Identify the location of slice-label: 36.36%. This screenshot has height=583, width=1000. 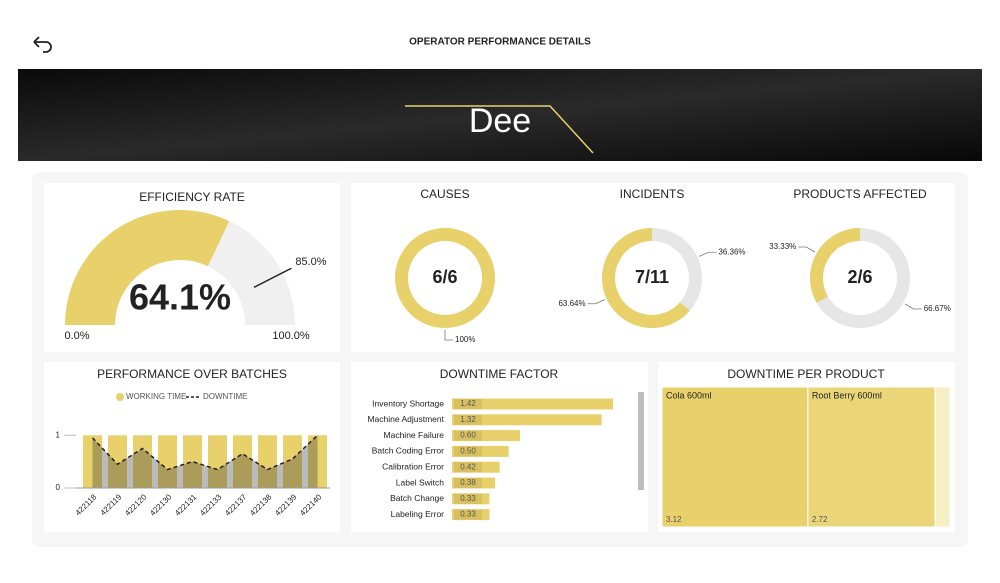
(731, 251).